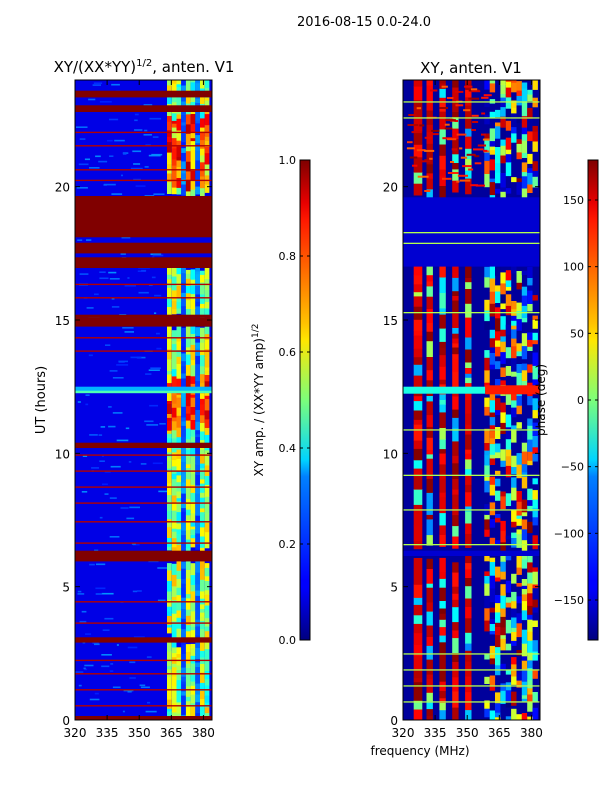 The width and height of the screenshot is (600, 804). Describe the element at coordinates (143, 351) in the screenshot. I see `amplitude-saturated-line` at that location.